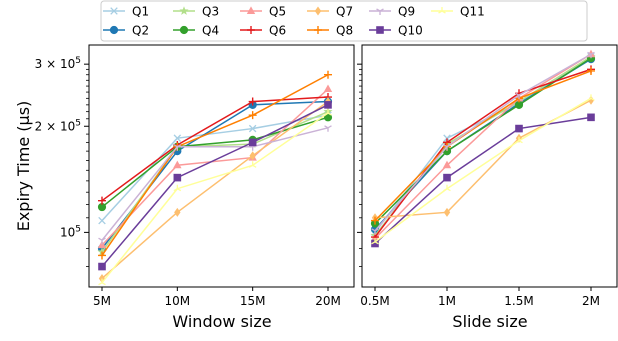 The height and width of the screenshot is (341, 618). Describe the element at coordinates (140, 31) in the screenshot. I see `legend-label: Q2` at that location.